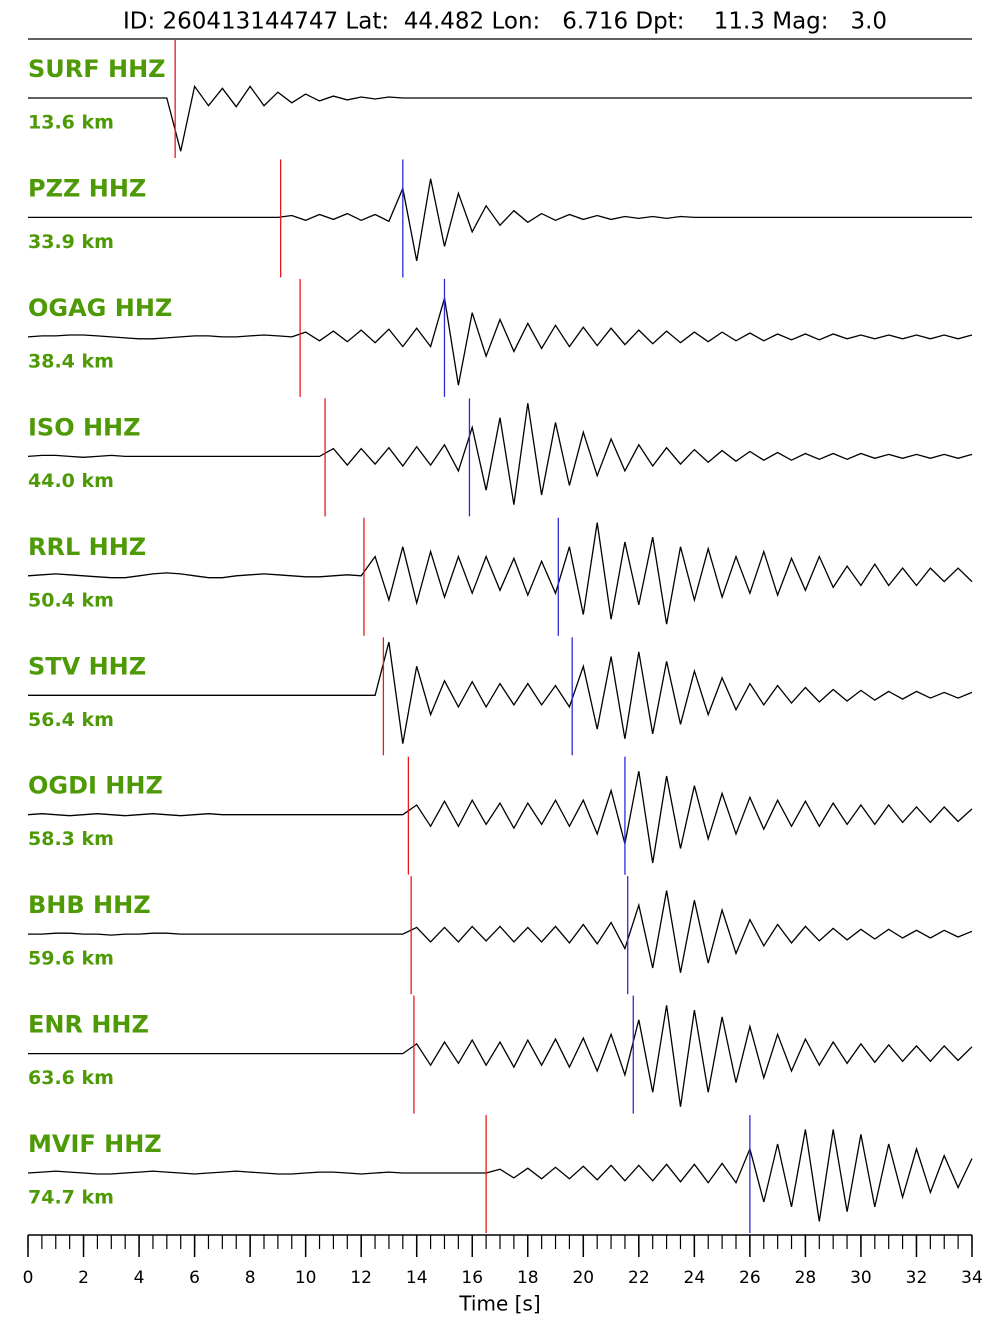  I want to click on x-tick-label: 30, so click(861, 1278).